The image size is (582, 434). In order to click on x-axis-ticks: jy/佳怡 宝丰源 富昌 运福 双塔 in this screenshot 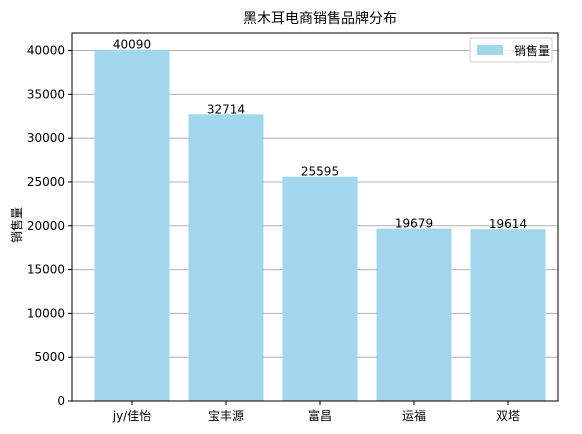, I will do `click(316, 412)`.